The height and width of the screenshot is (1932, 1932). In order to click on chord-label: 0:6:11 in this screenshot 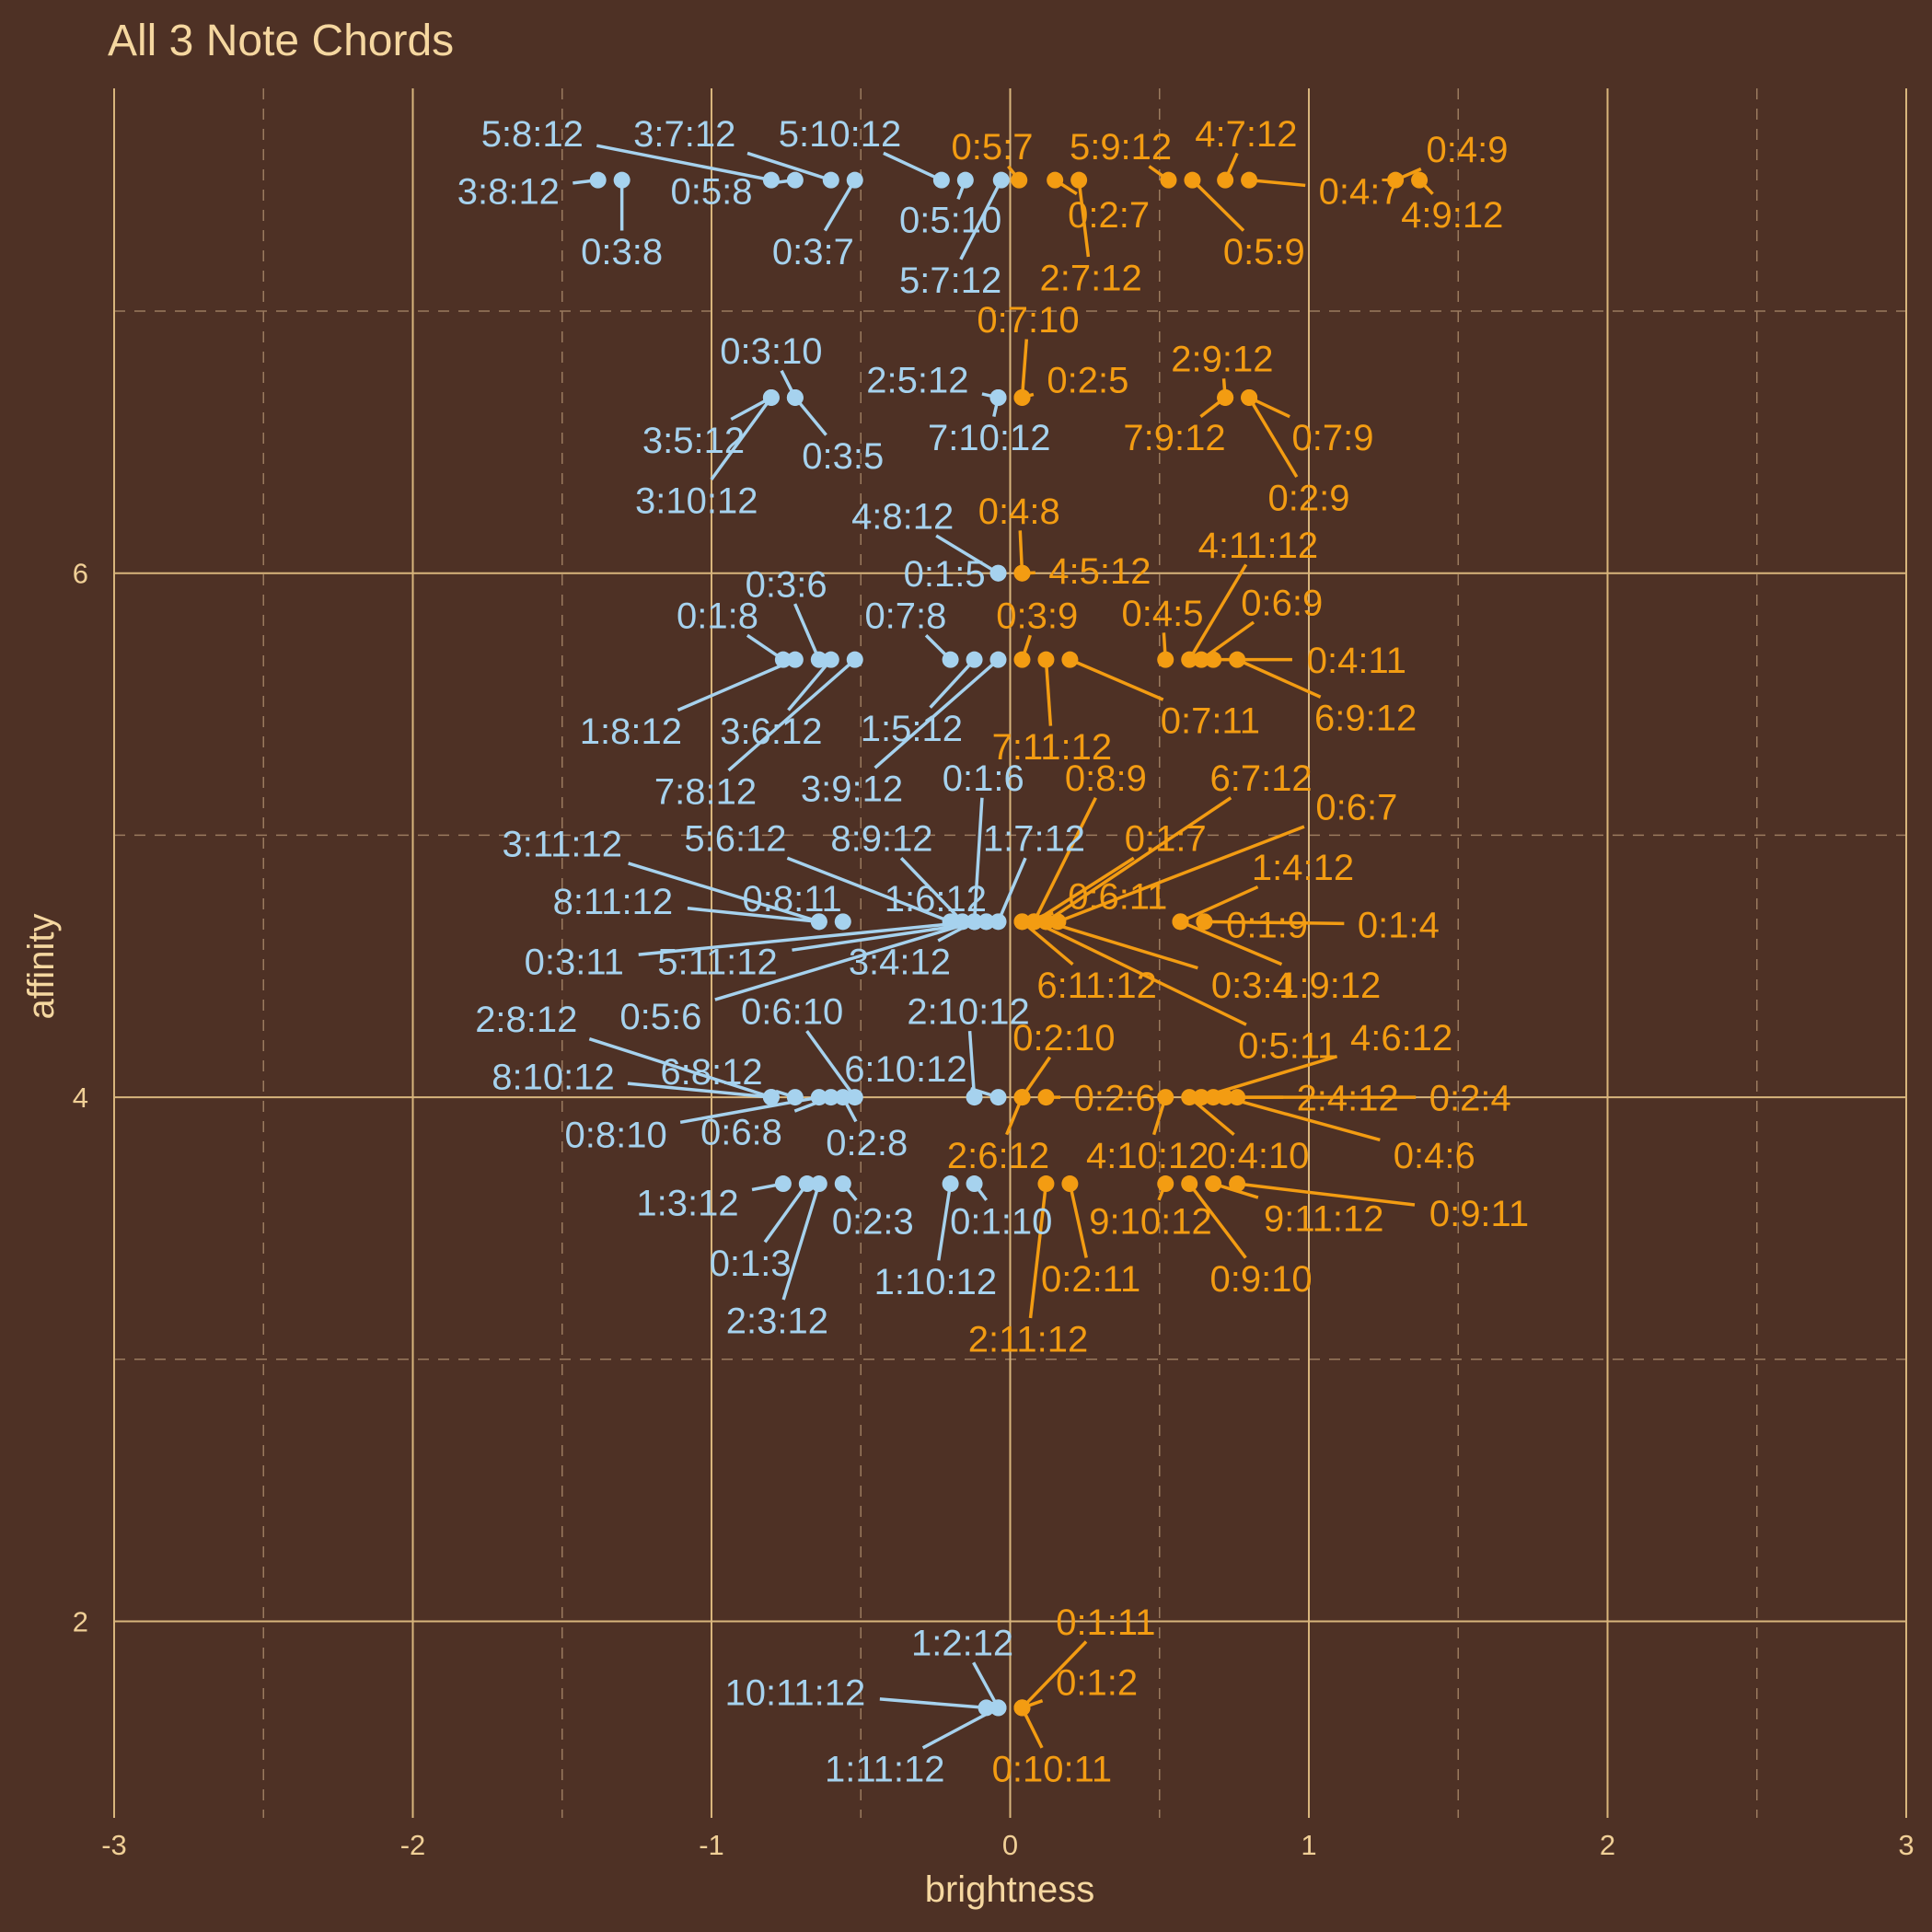, I will do `click(1117, 897)`.